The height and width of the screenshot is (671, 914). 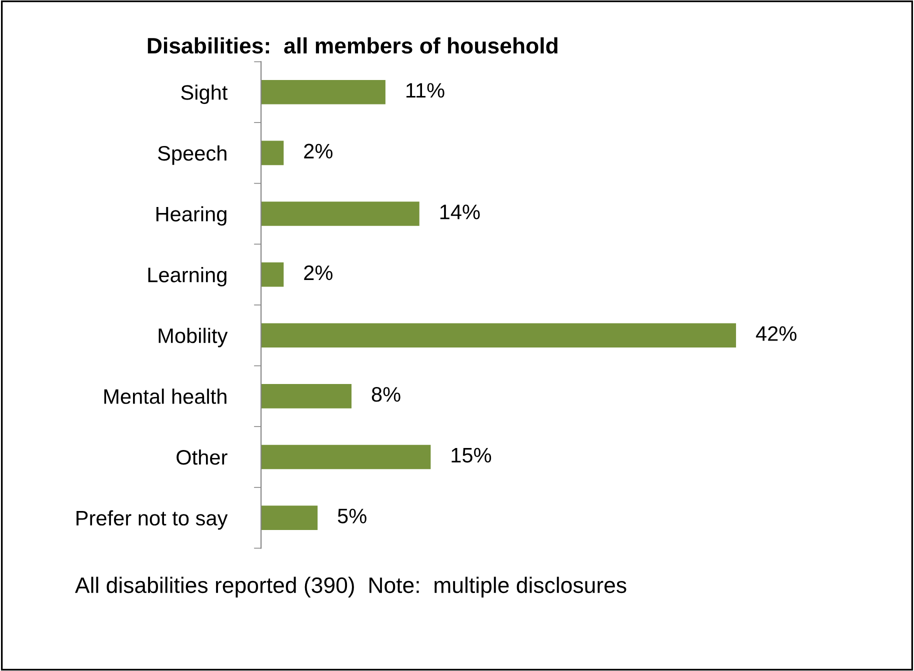 I want to click on text: All disabilities reported (390) Note: multiple disclosures, so click(x=350, y=587).